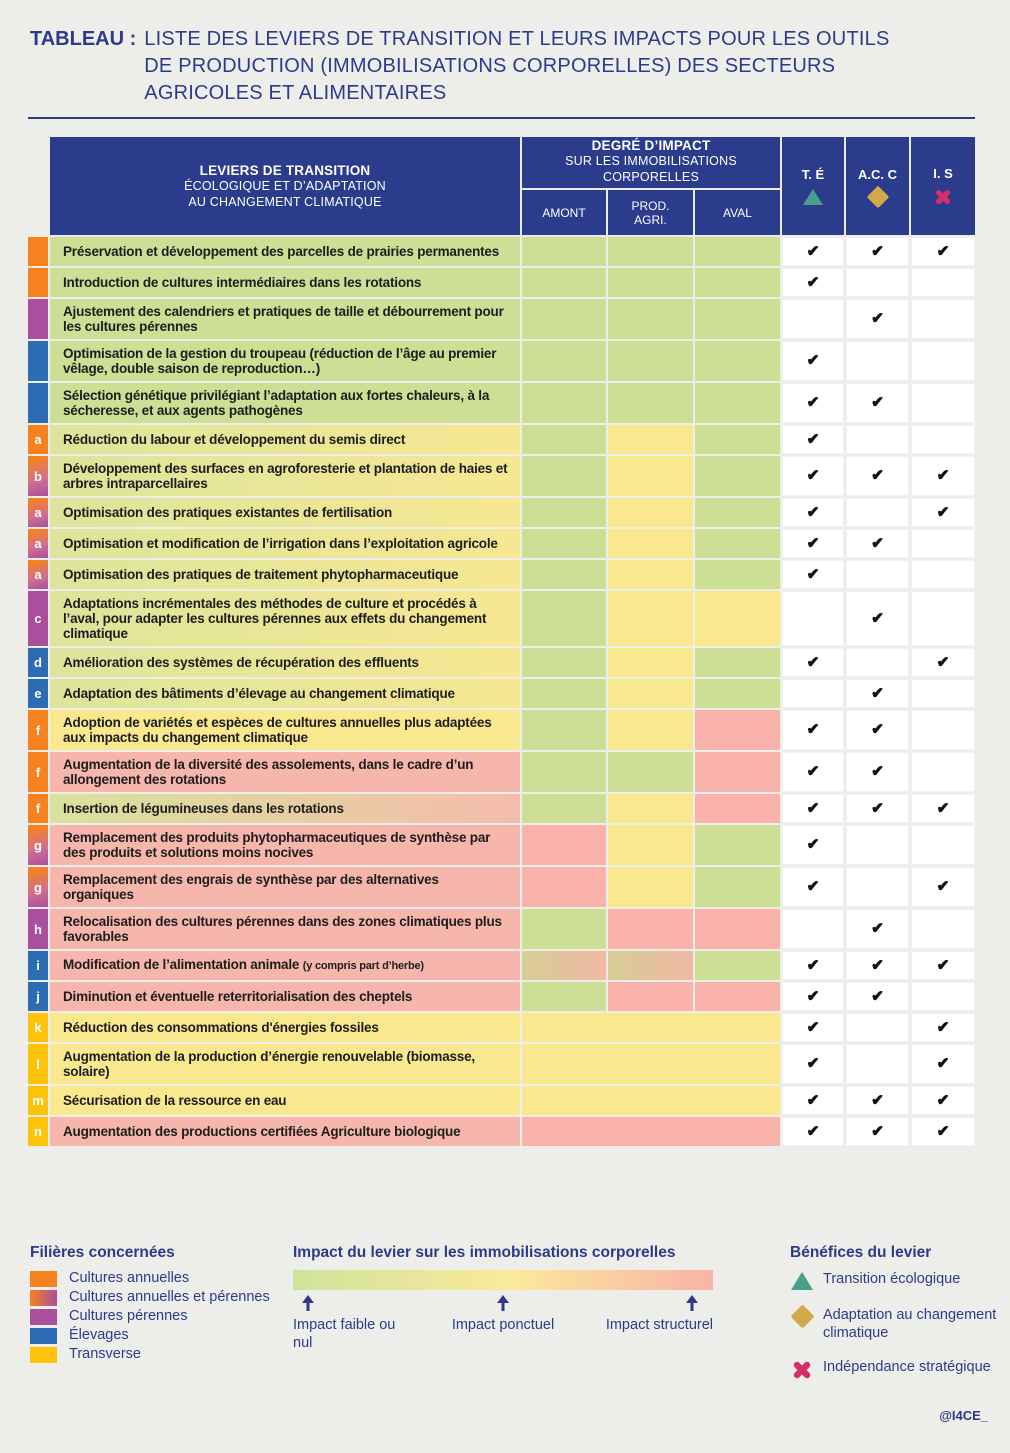 The width and height of the screenshot is (1010, 1453). What do you see at coordinates (38, 693) in the screenshot?
I see `filiere-tag: e` at bounding box center [38, 693].